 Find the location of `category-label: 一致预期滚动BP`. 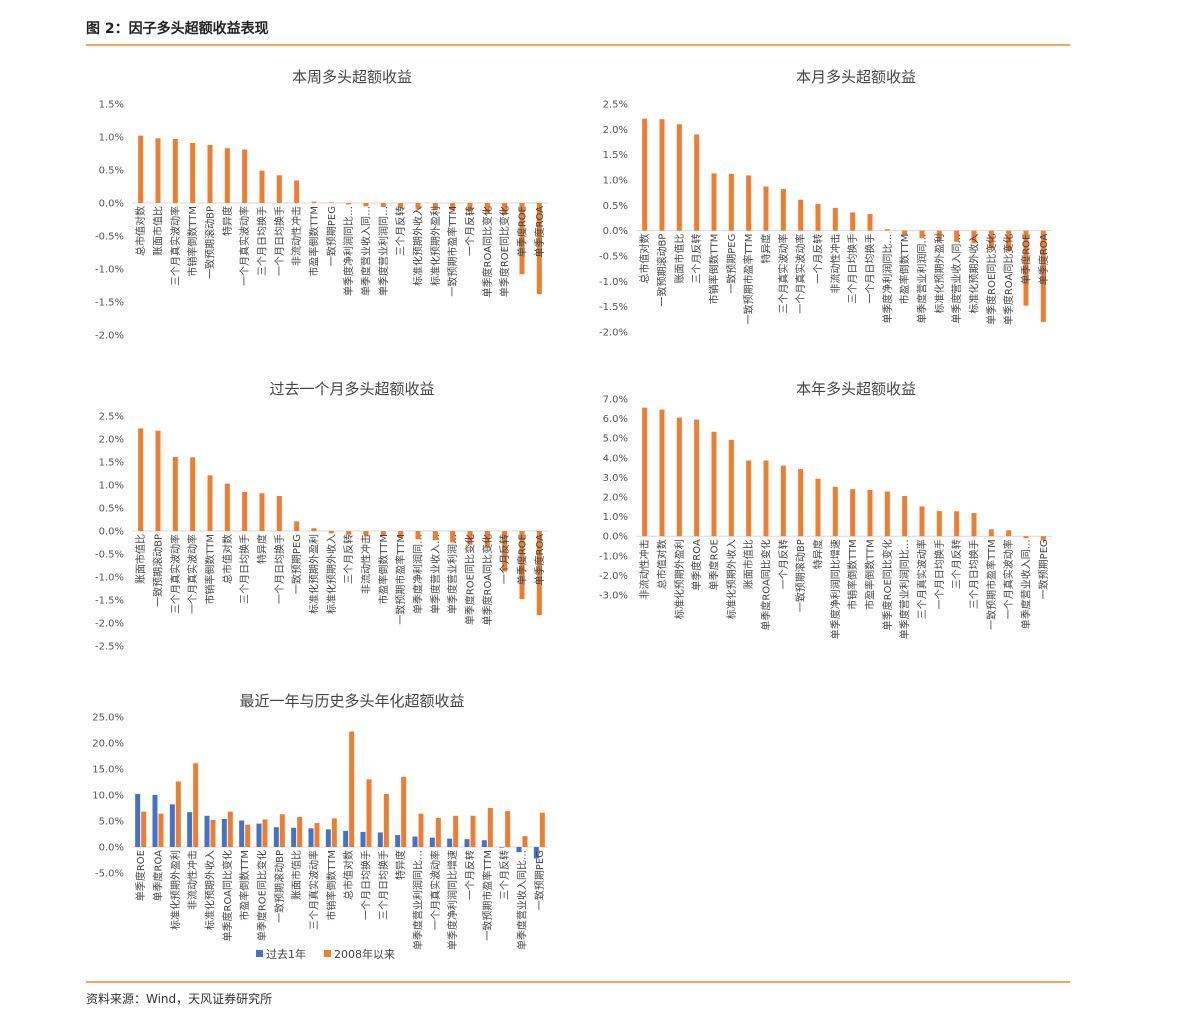

category-label: 一致预期滚动BP is located at coordinates (158, 570).